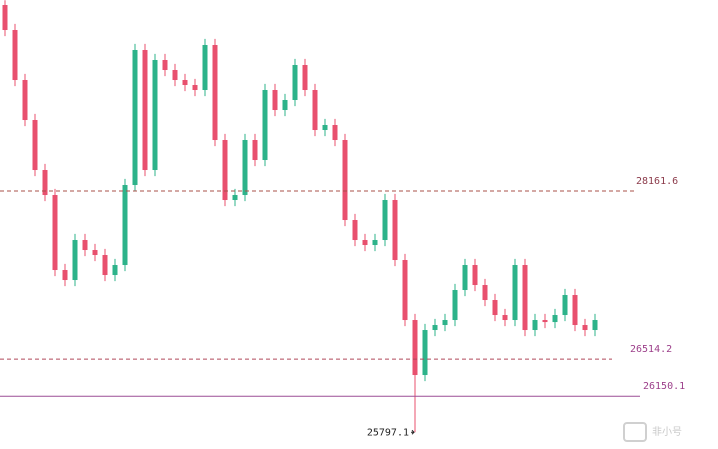 Image resolution: width=718 pixels, height=449 pixels. What do you see at coordinates (388, 432) in the screenshot?
I see `low-marker-label: 25797.1` at bounding box center [388, 432].